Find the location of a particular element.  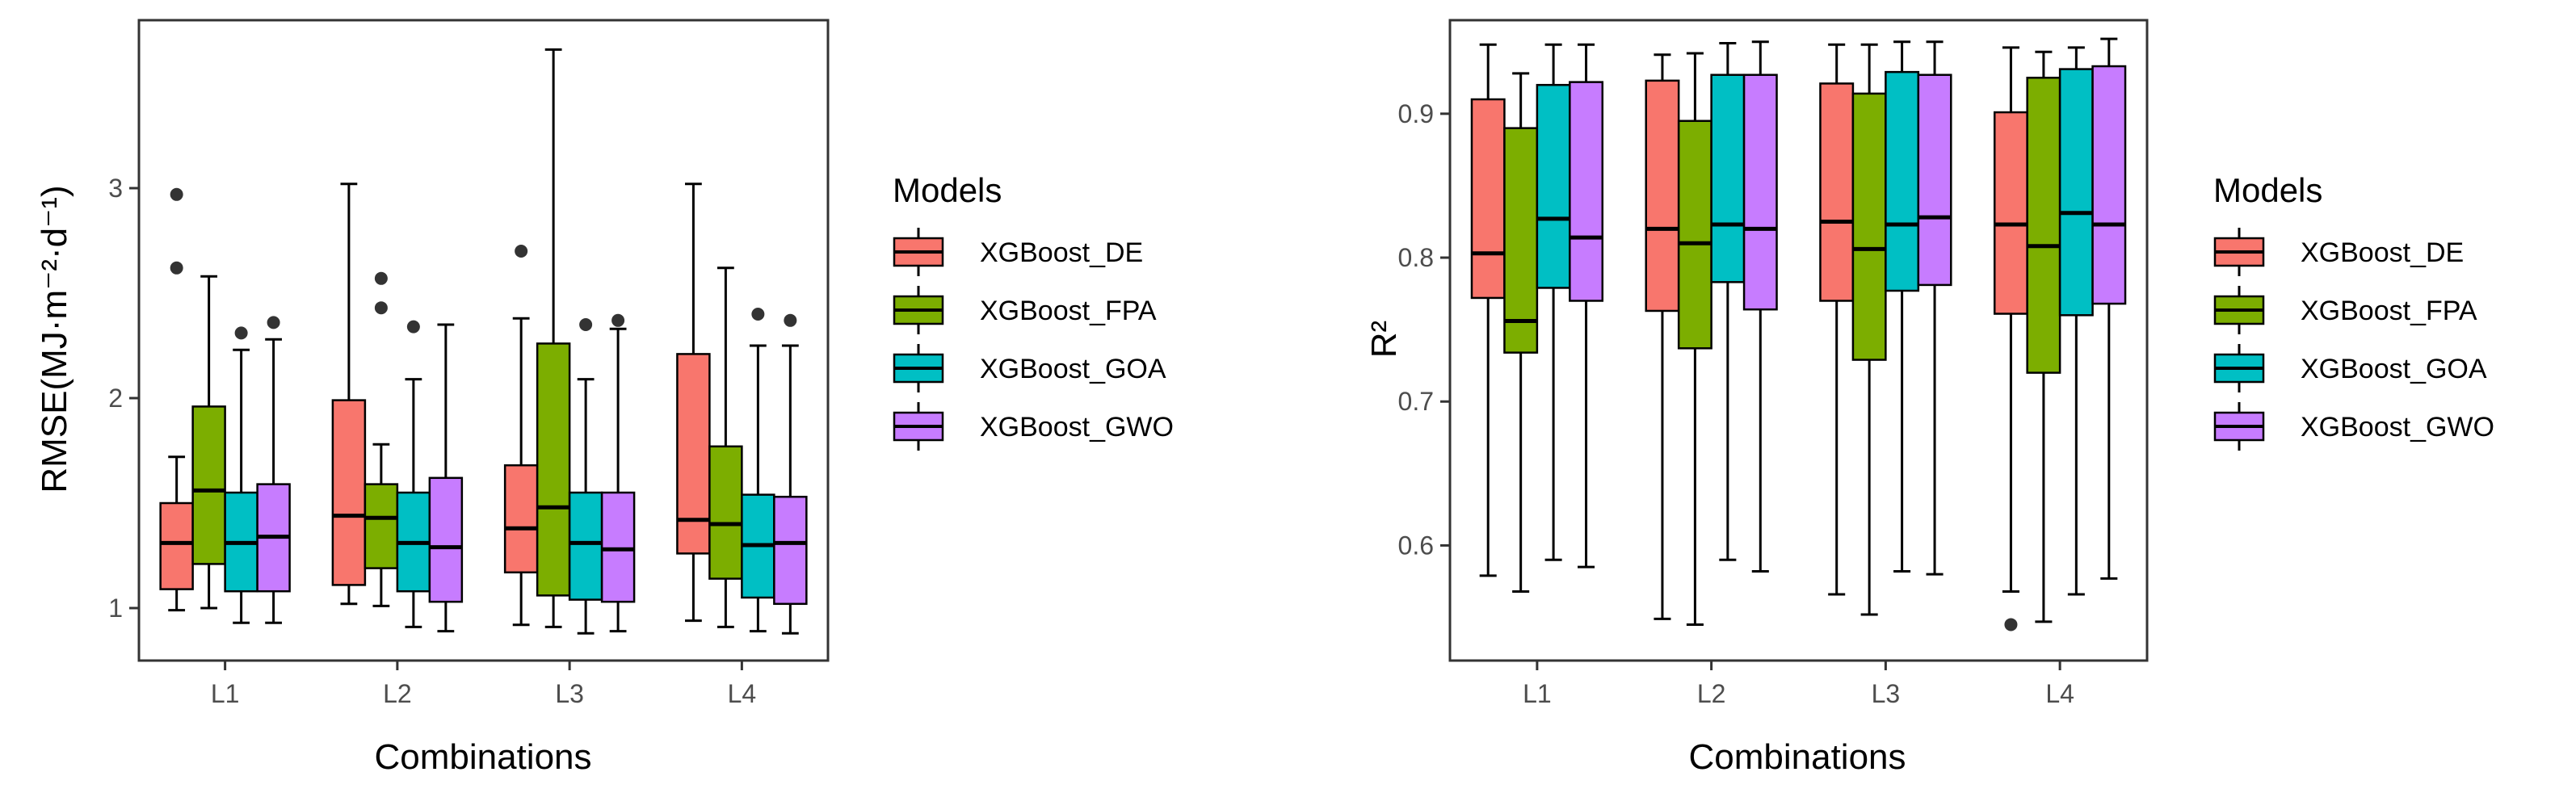

rmse-x-tick-label: L1 is located at coordinates (226, 694).